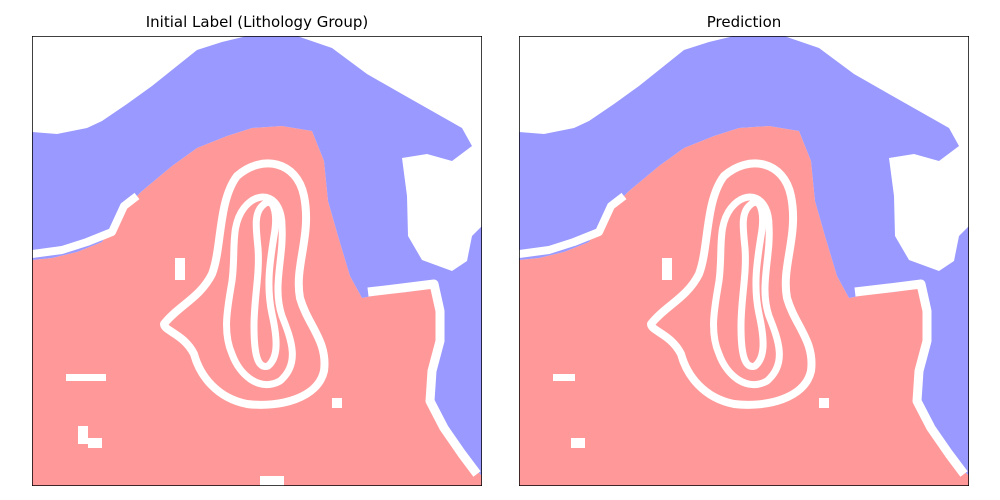 The image size is (1000, 500). I want to click on chart-title-initial-label: Initial Label (Lithology Group), so click(257, 22).